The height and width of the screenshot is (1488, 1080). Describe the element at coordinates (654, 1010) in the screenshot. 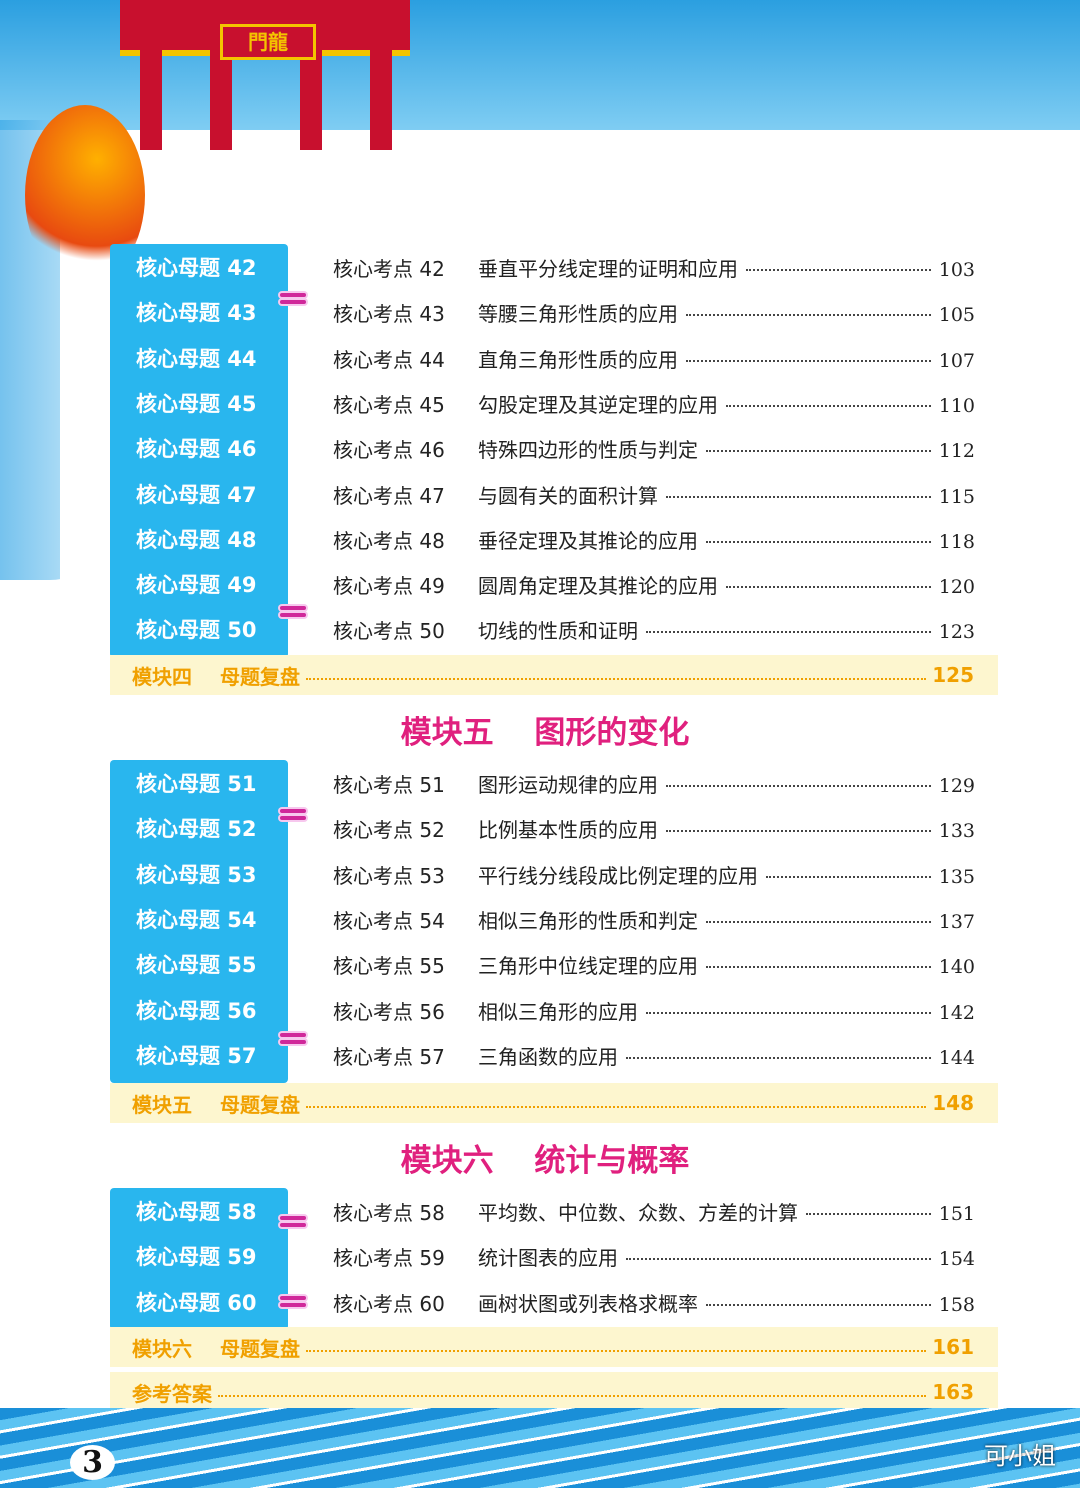

I see `toc-entry: 核心考点 56 相似三角形的应用 142` at that location.